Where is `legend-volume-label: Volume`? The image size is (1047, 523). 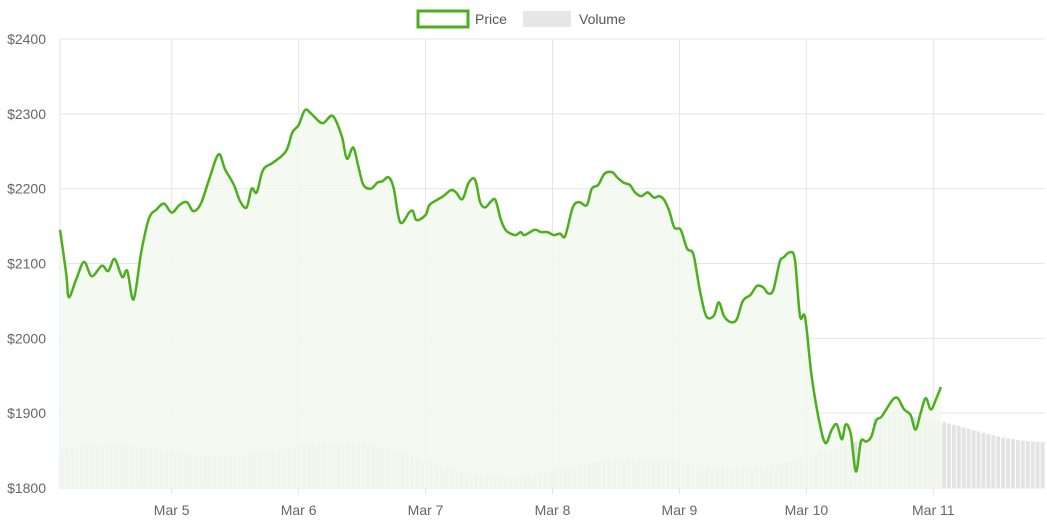
legend-volume-label: Volume is located at coordinates (602, 19).